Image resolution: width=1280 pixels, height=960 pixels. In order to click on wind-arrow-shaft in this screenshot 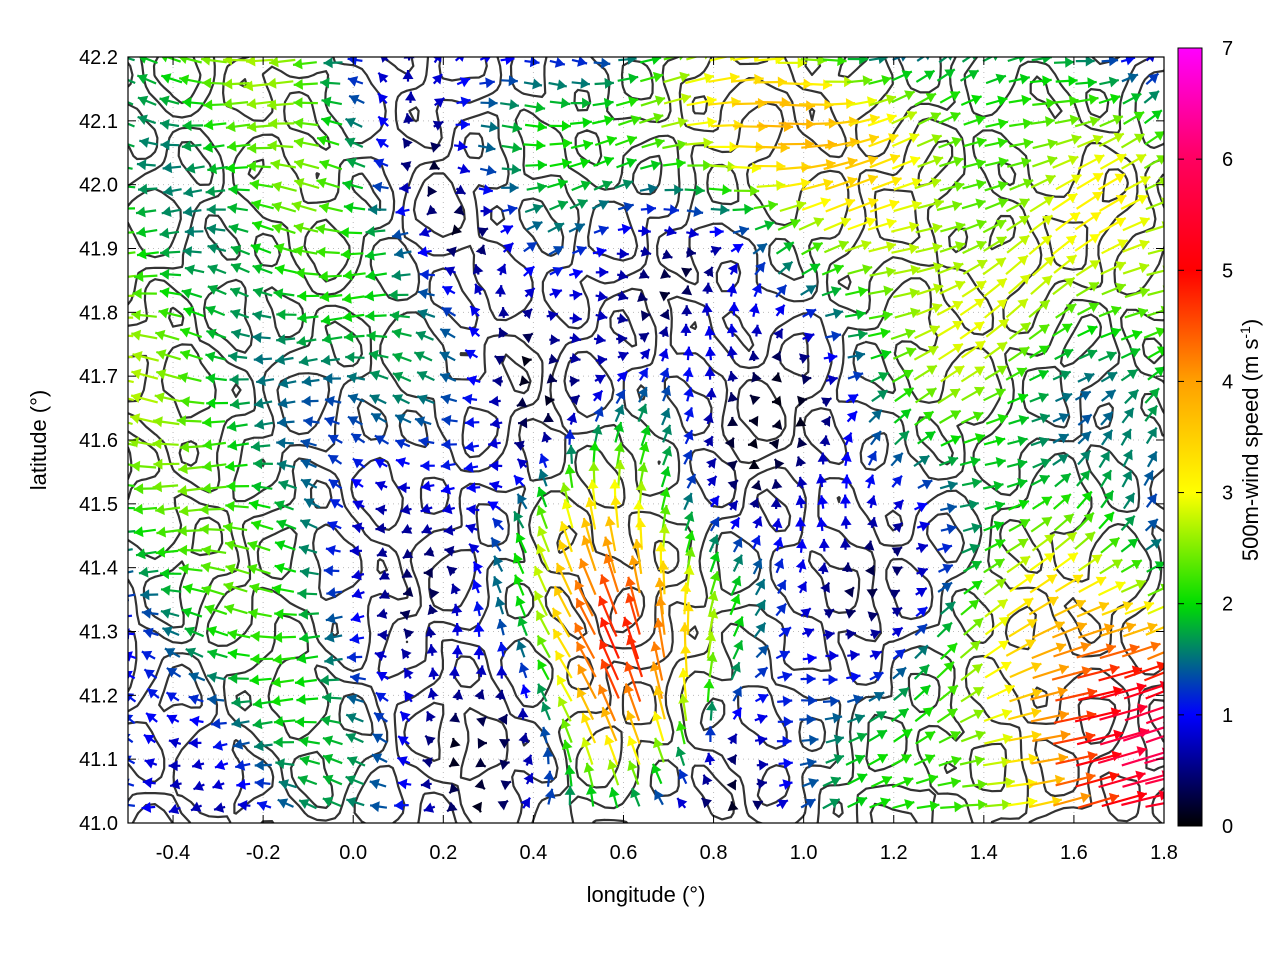, I will do `click(1154, 229)`.